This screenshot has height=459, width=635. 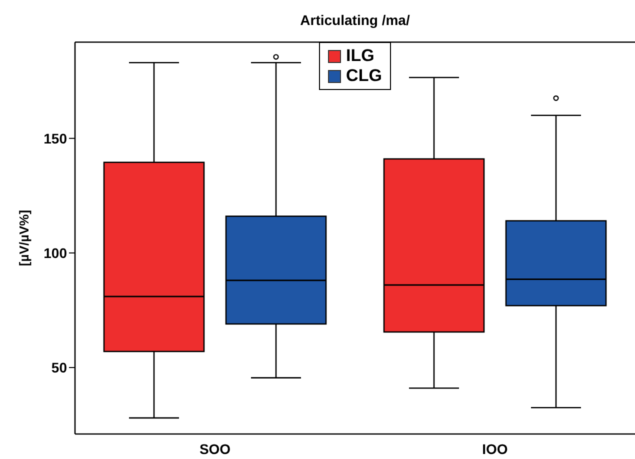 What do you see at coordinates (56, 138) in the screenshot?
I see `y-tick-label: 150` at bounding box center [56, 138].